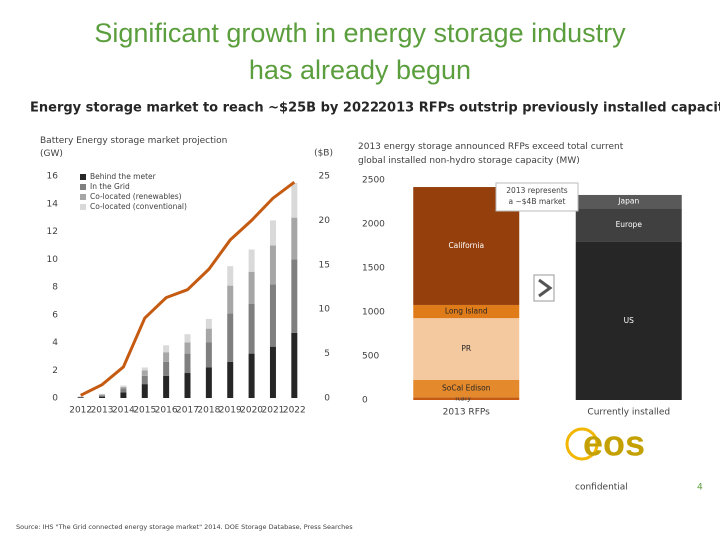 Image resolution: width=720 pixels, height=540 pixels. I want to click on x-tick-label: 2017, so click(187, 411).